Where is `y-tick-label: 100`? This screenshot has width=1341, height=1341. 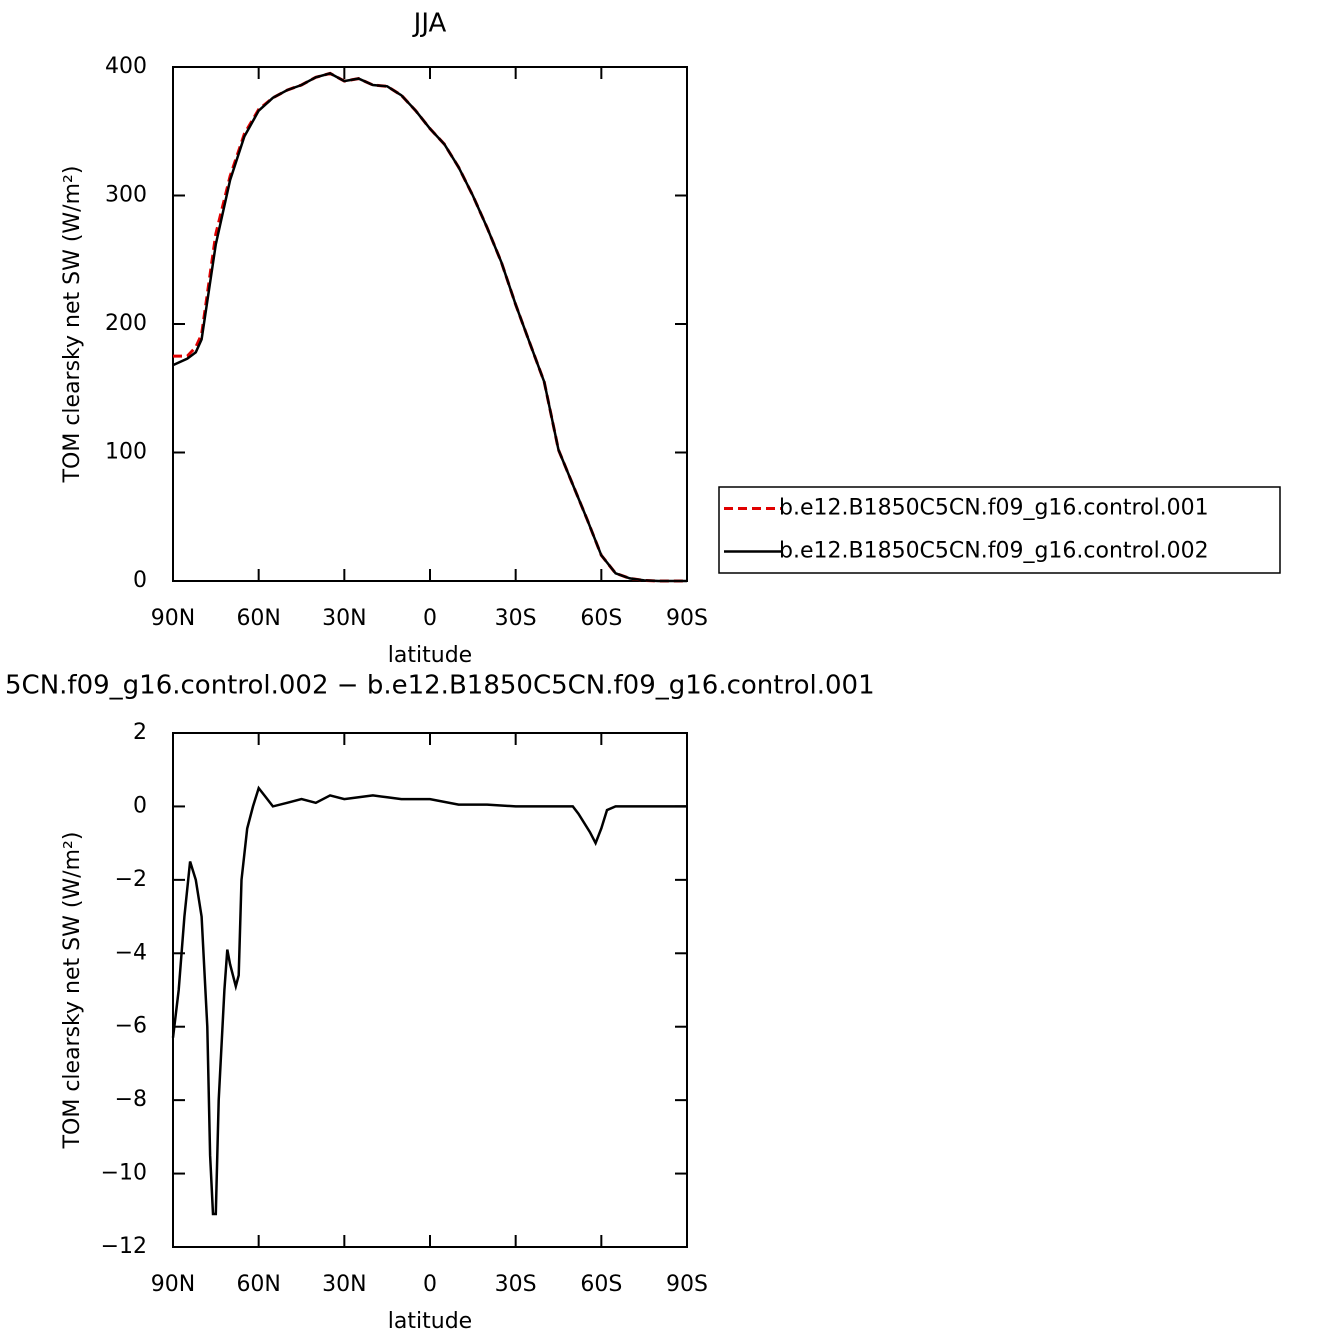 y-tick-label: 100 is located at coordinates (126, 452).